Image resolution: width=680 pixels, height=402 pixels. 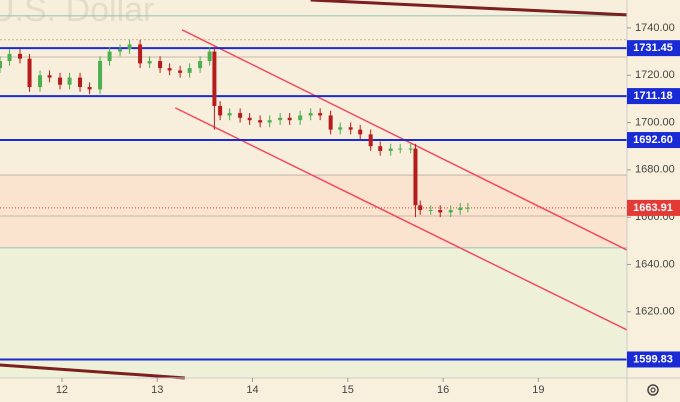 I want to click on x-tick-label: 19, so click(x=538, y=390).